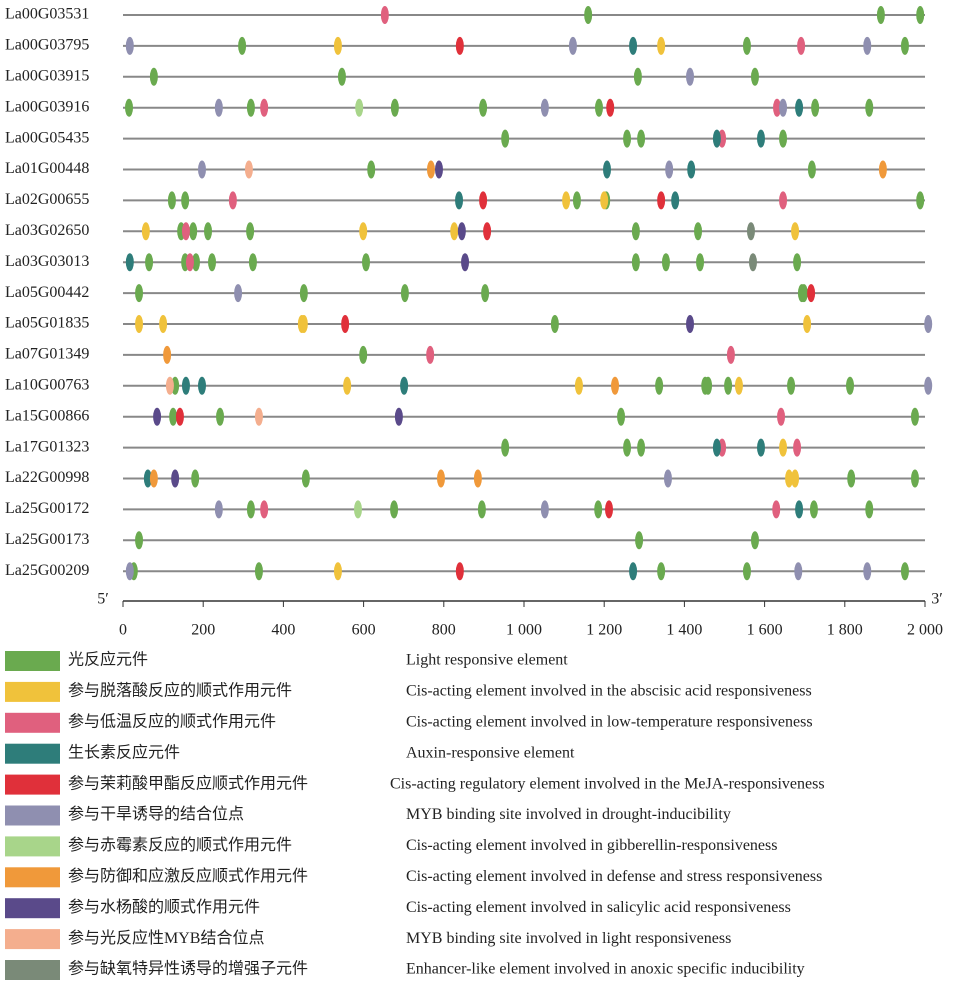 The width and height of the screenshot is (957, 989). I want to click on x-tick-label: 1 200, so click(604, 630).